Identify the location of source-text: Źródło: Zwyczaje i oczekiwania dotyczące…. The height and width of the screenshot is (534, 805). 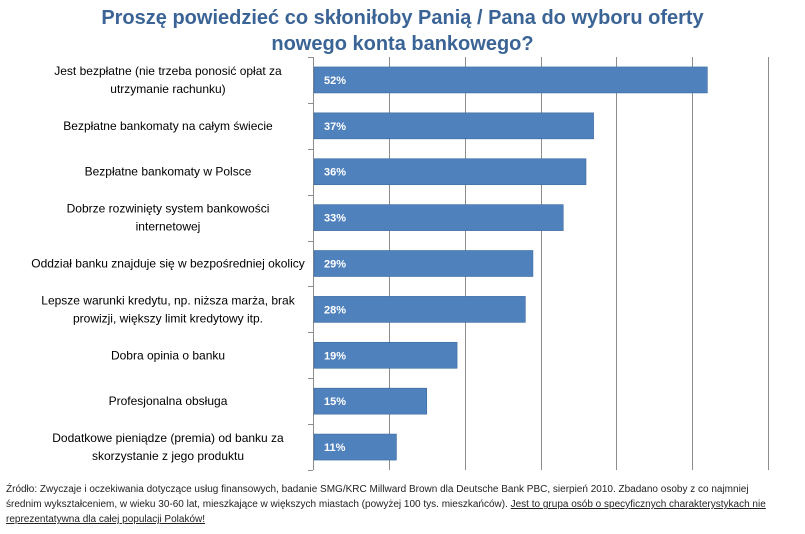
(377, 497).